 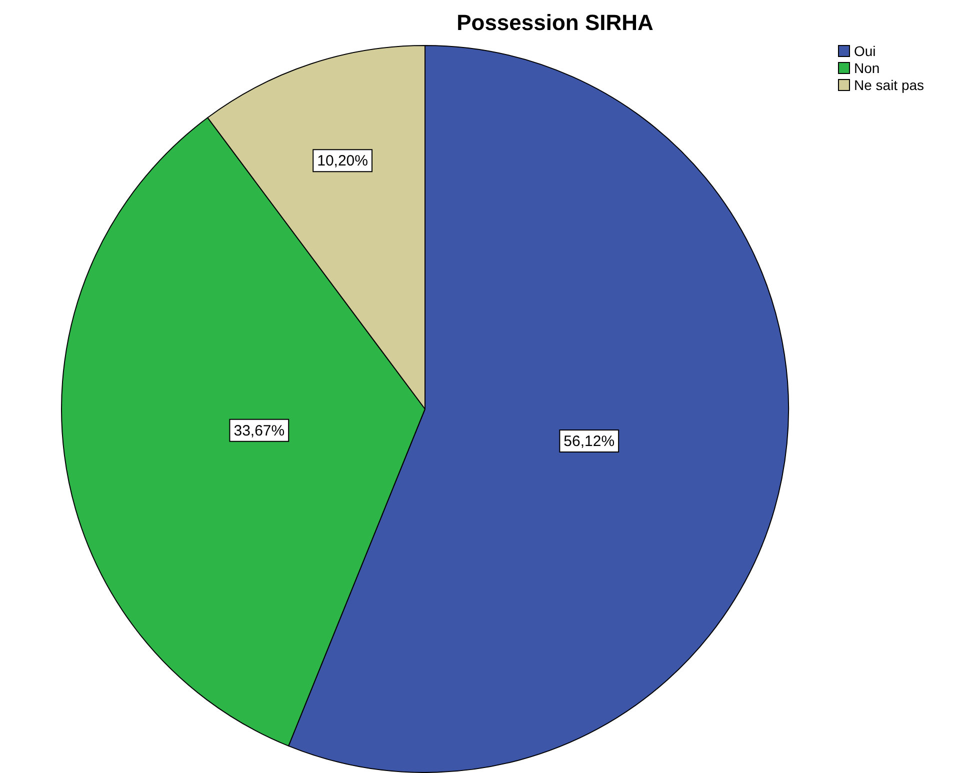 I want to click on data-label: 10,20%, so click(x=342, y=161).